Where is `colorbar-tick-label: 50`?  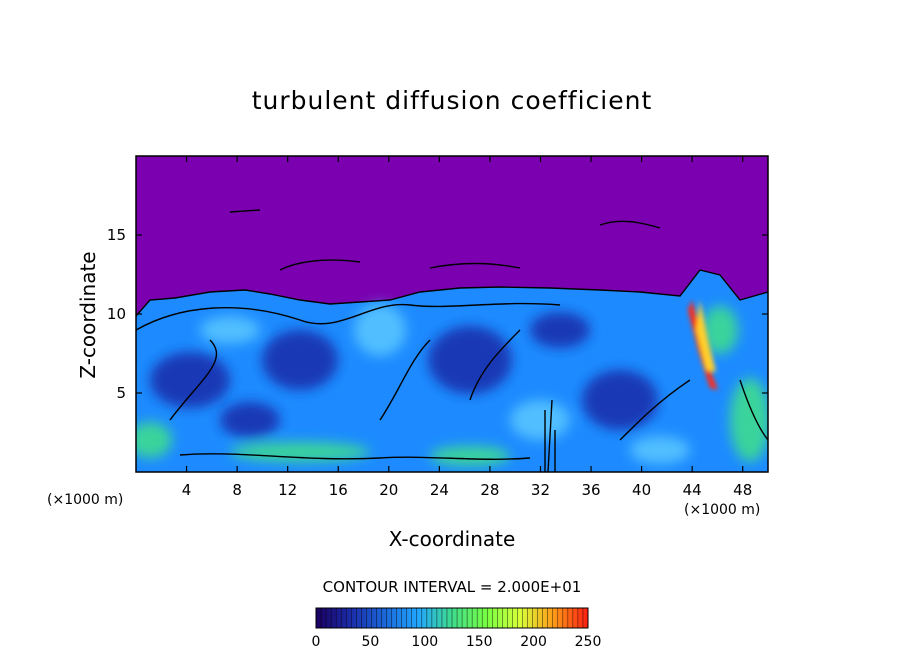 colorbar-tick-label: 50 is located at coordinates (370, 642).